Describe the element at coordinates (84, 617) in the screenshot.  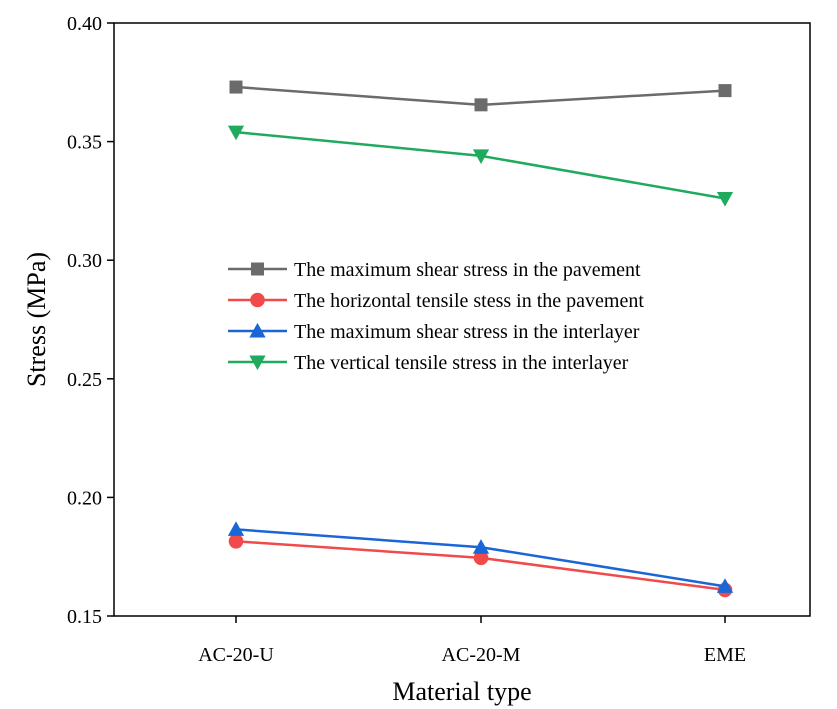
I see `y-tick-label: 0.15` at that location.